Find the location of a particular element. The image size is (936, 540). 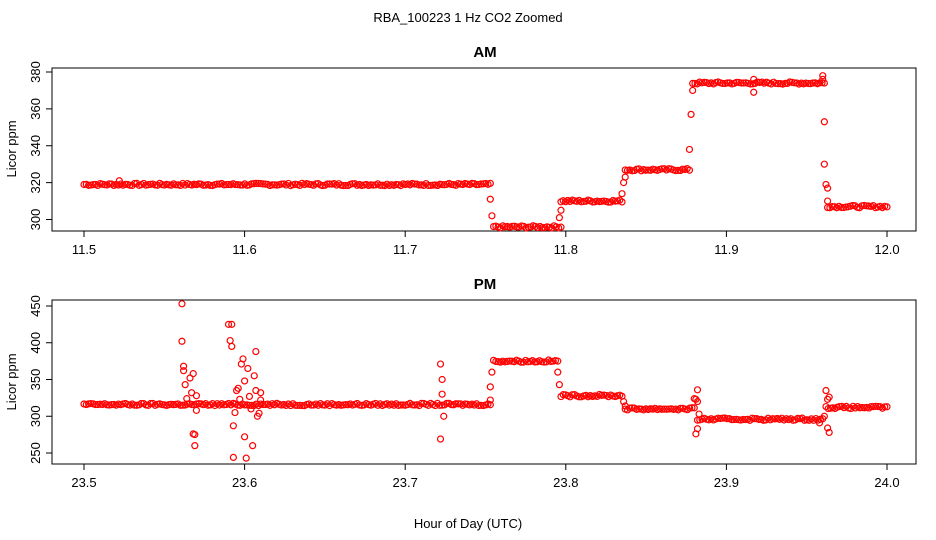

panel-pm-ylabel: Licor ppm is located at coordinates (11, 381).